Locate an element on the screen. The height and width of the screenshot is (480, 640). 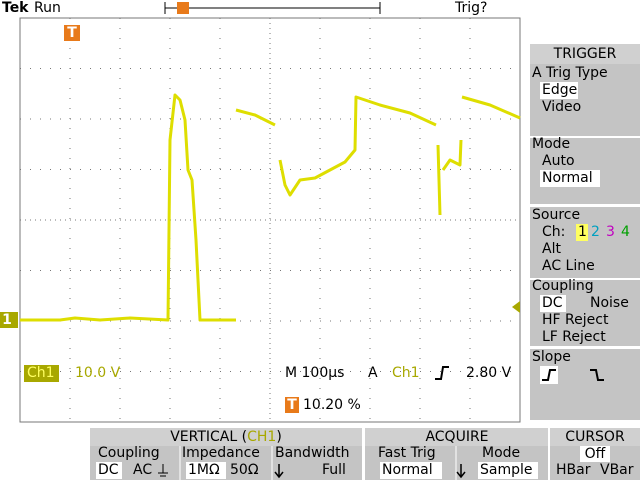
panel-title: VERTICAL (CH1) is located at coordinates (226, 437).